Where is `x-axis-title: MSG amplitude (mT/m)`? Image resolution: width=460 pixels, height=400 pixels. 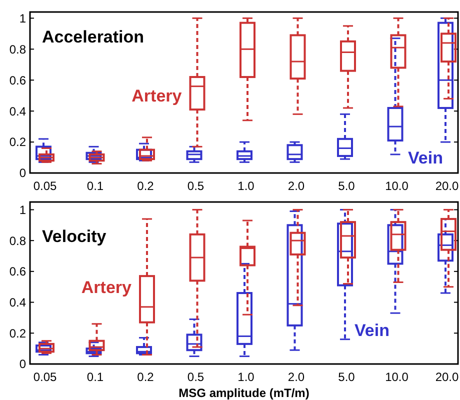
x-axis-title: MSG amplitude (mT/m) is located at coordinates (244, 393).